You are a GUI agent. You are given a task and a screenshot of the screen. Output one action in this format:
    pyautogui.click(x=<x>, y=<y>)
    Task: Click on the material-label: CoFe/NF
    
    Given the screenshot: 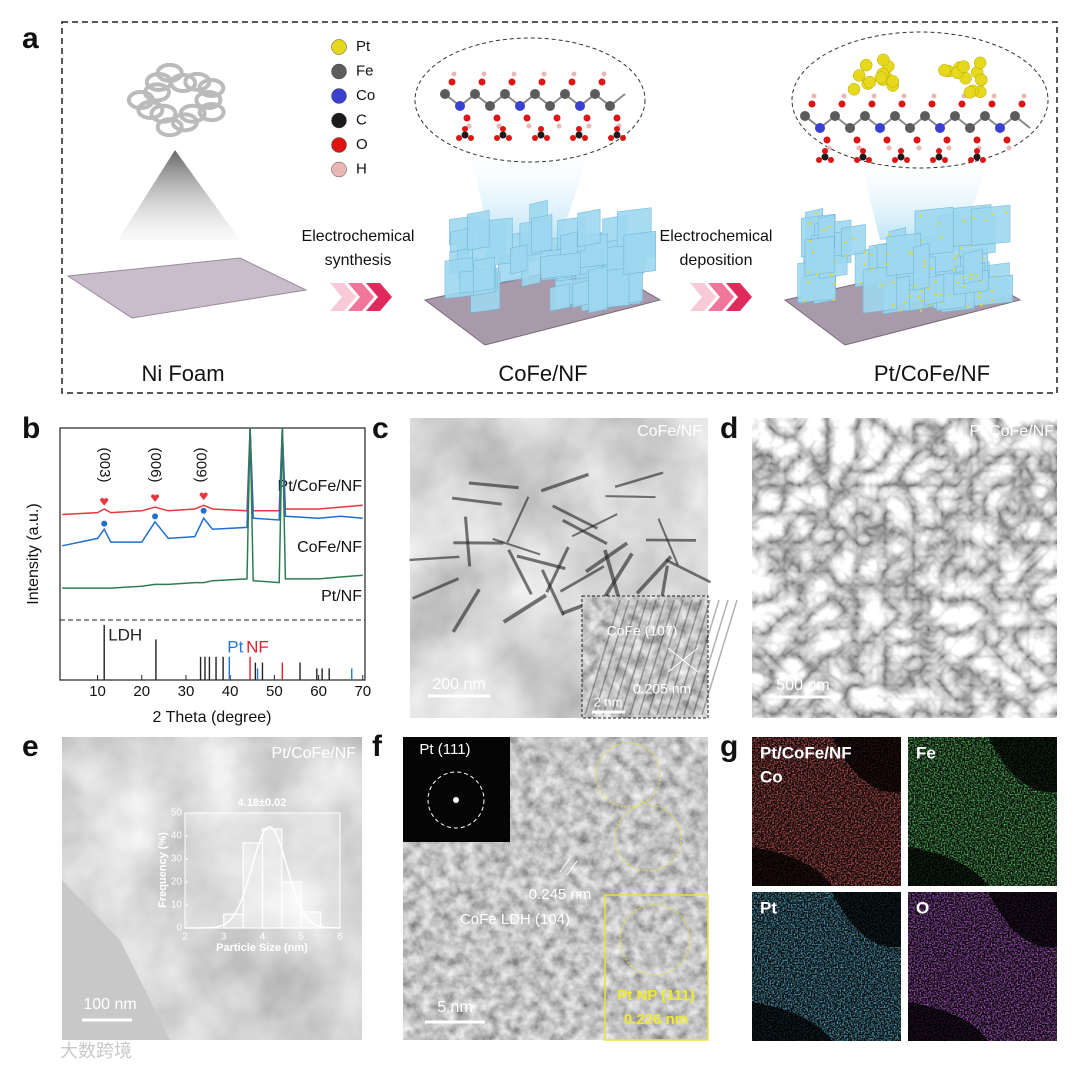 What is the action you would take?
    pyautogui.click(x=542, y=373)
    